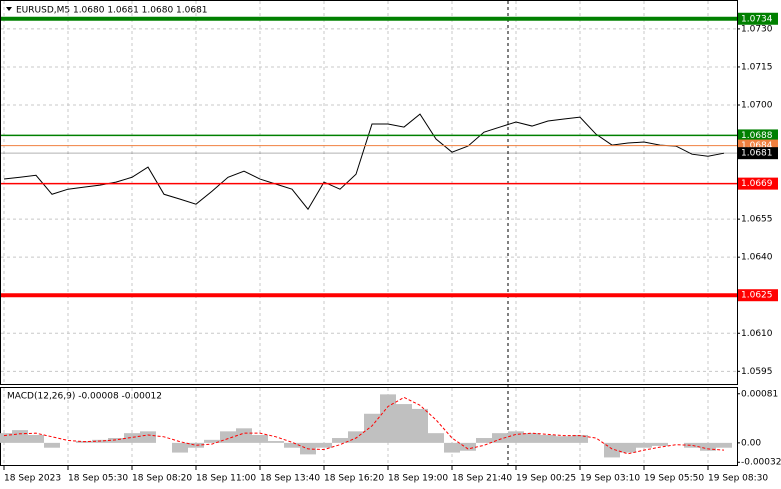  I want to click on x-tick-label: 18 Sep 11:00, so click(226, 479).